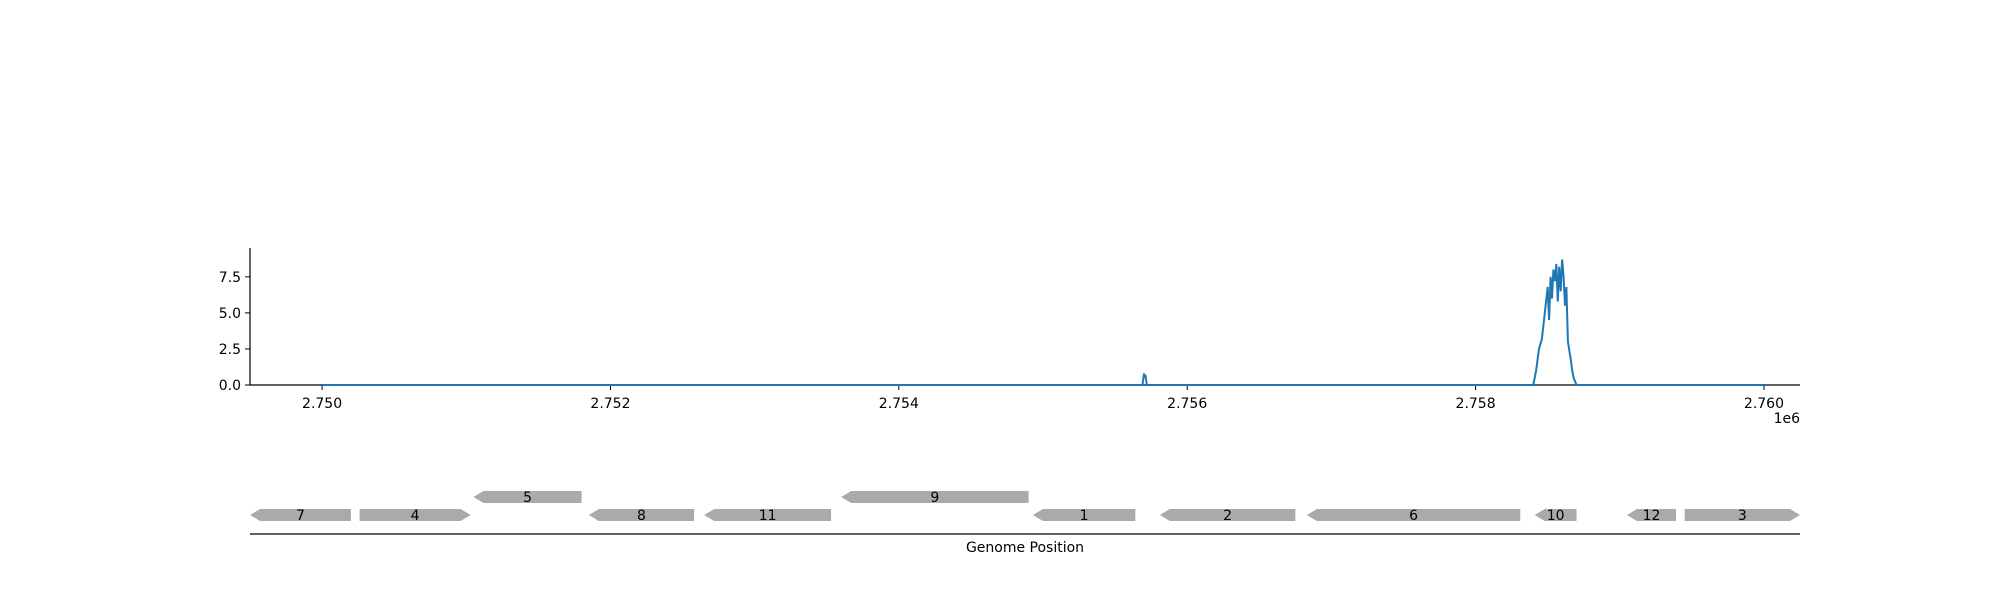  Describe the element at coordinates (1043, 398) in the screenshot. I see `x-ticks: 2.750 2.752 2.754 2.756 2.758 2.760` at that location.